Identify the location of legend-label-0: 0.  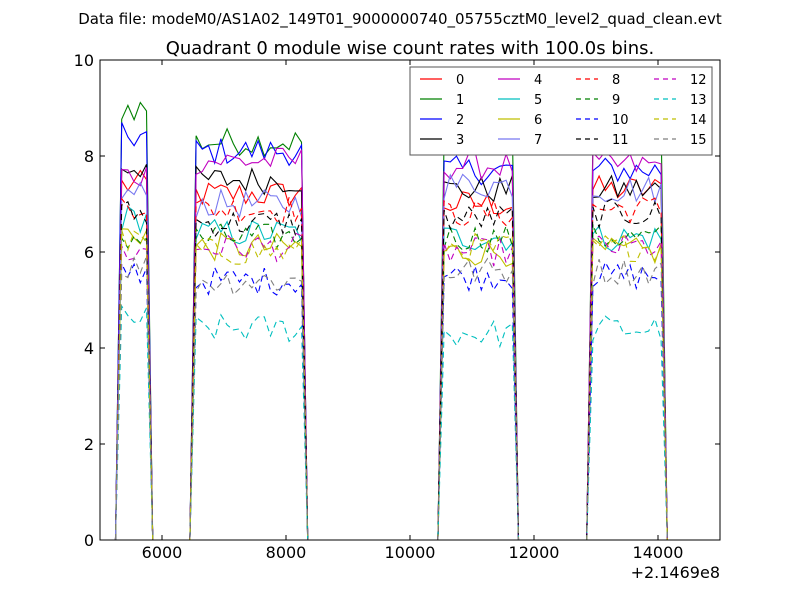
(460, 80).